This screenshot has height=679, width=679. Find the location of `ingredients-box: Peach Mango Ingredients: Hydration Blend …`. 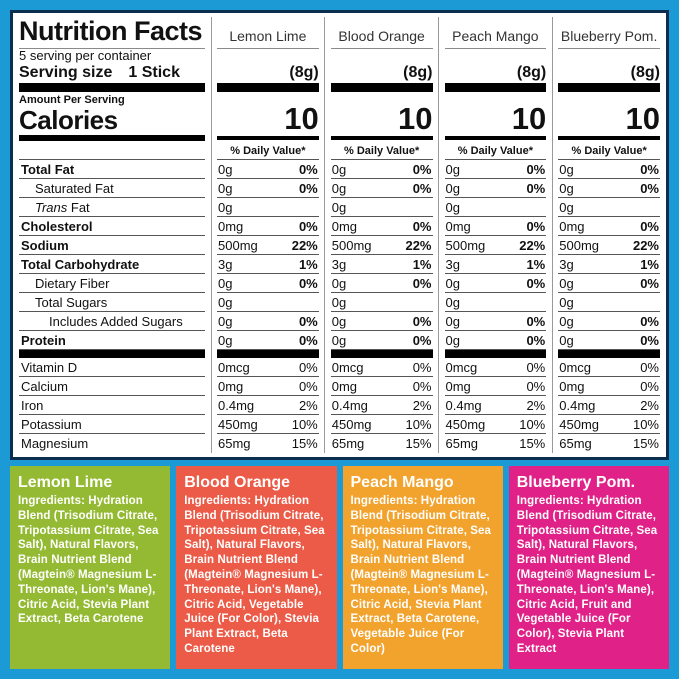

ingredients-box: Peach Mango Ingredients: Hydration Blend … is located at coordinates (422, 567).